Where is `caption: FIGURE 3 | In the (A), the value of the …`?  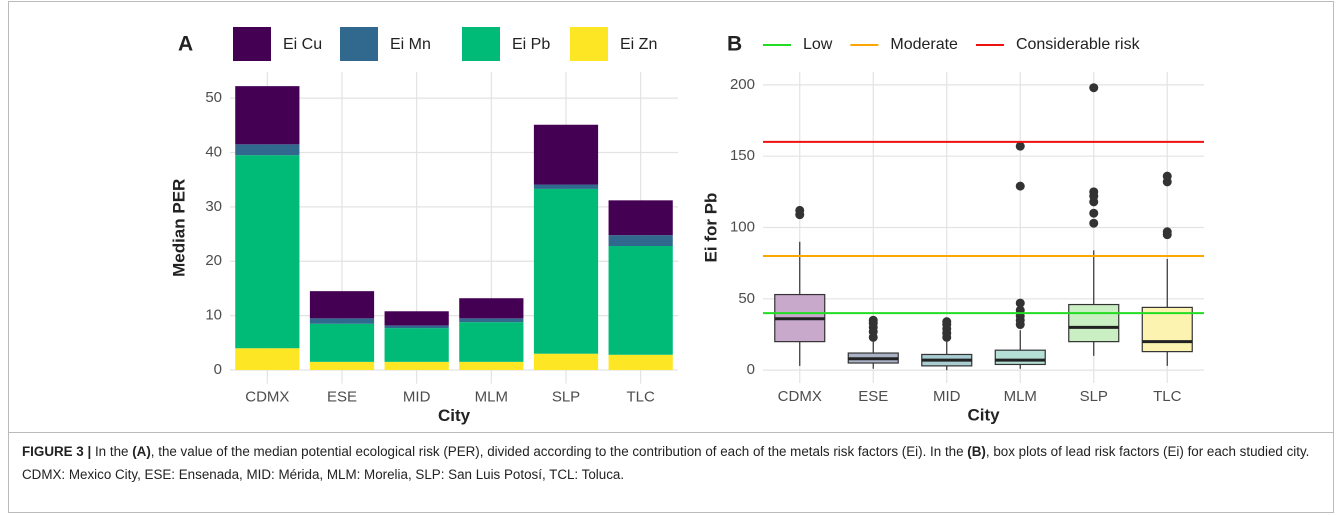
caption: FIGURE 3 | In the (A), the value of the … is located at coordinates (672, 463).